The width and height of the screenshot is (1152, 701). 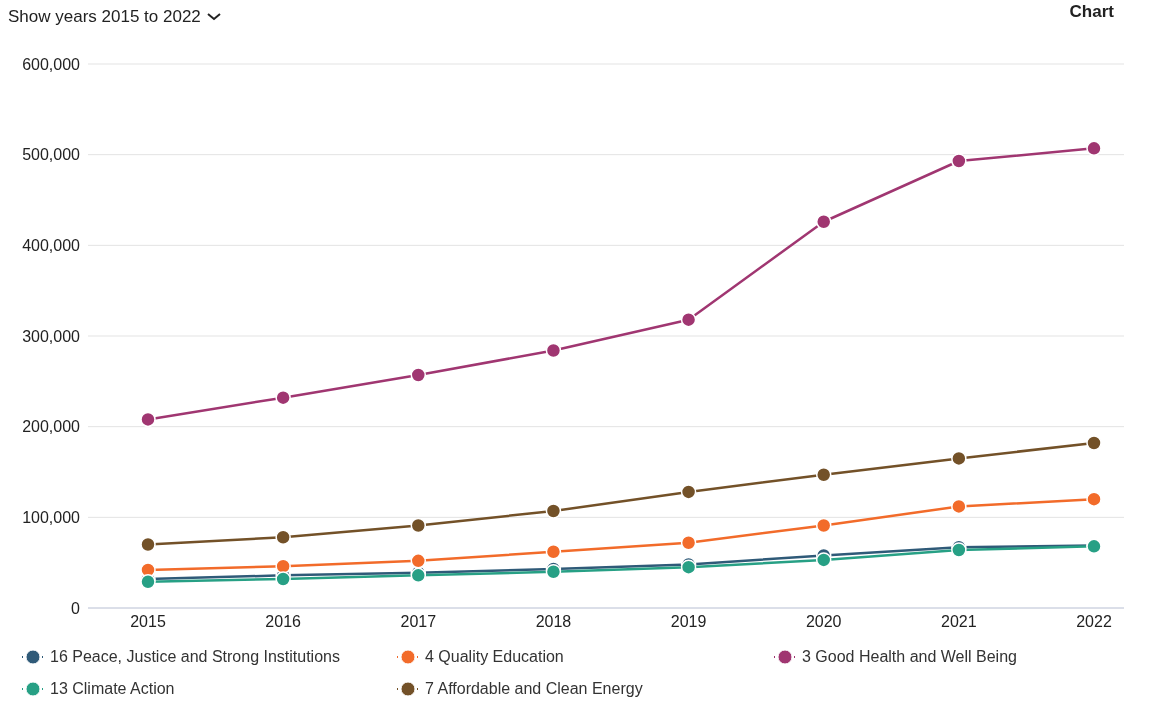 I want to click on x-tick-label: 2015, so click(x=148, y=622).